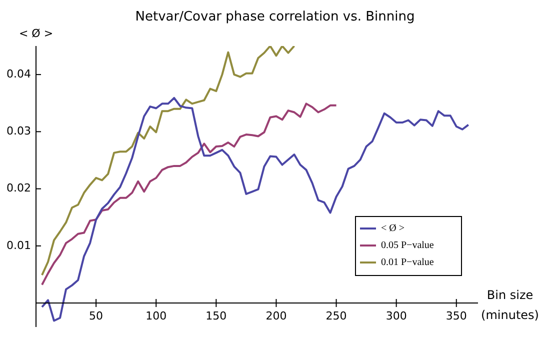 The height and width of the screenshot is (337, 540). What do you see at coordinates (407, 246) in the screenshot?
I see `legend-label: 0.05 P−value` at bounding box center [407, 246].